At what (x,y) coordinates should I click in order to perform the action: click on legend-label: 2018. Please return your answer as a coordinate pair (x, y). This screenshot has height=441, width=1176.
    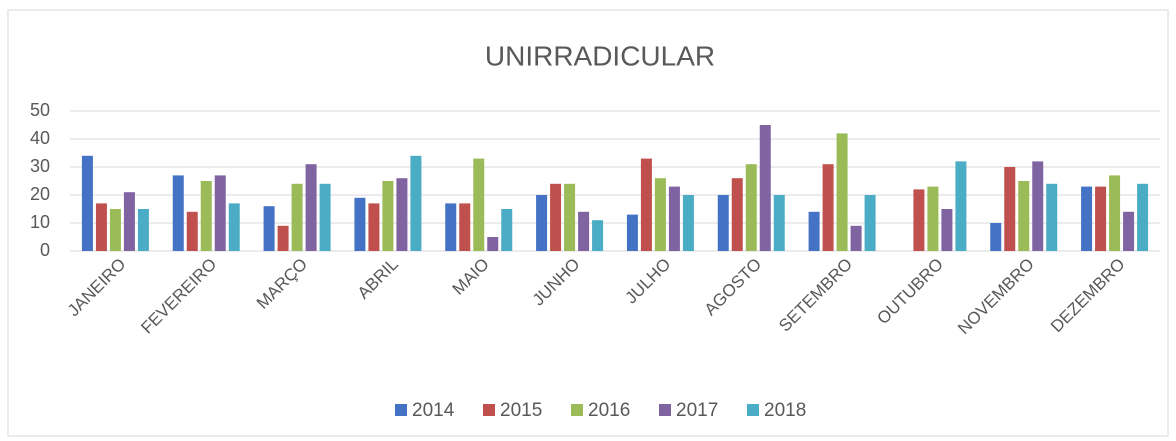
    Looking at the image, I should click on (785, 410).